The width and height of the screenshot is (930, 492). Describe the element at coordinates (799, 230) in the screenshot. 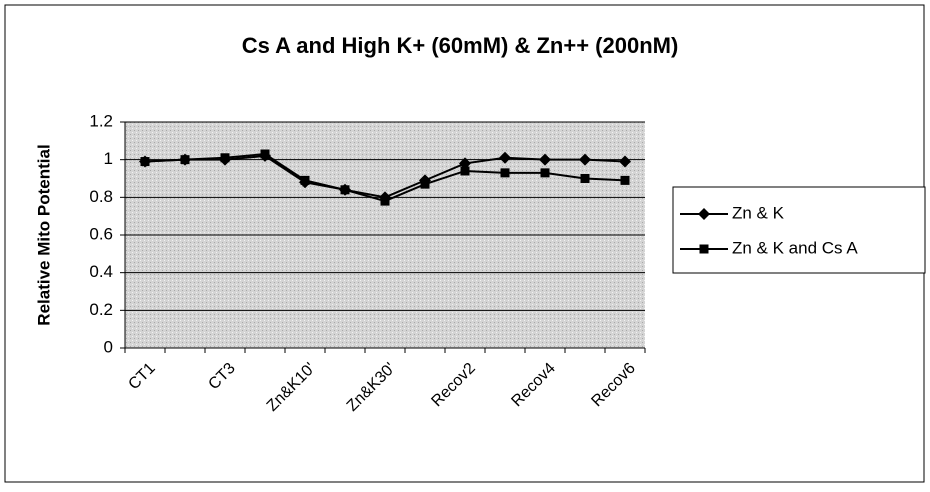

I see `legend` at that location.